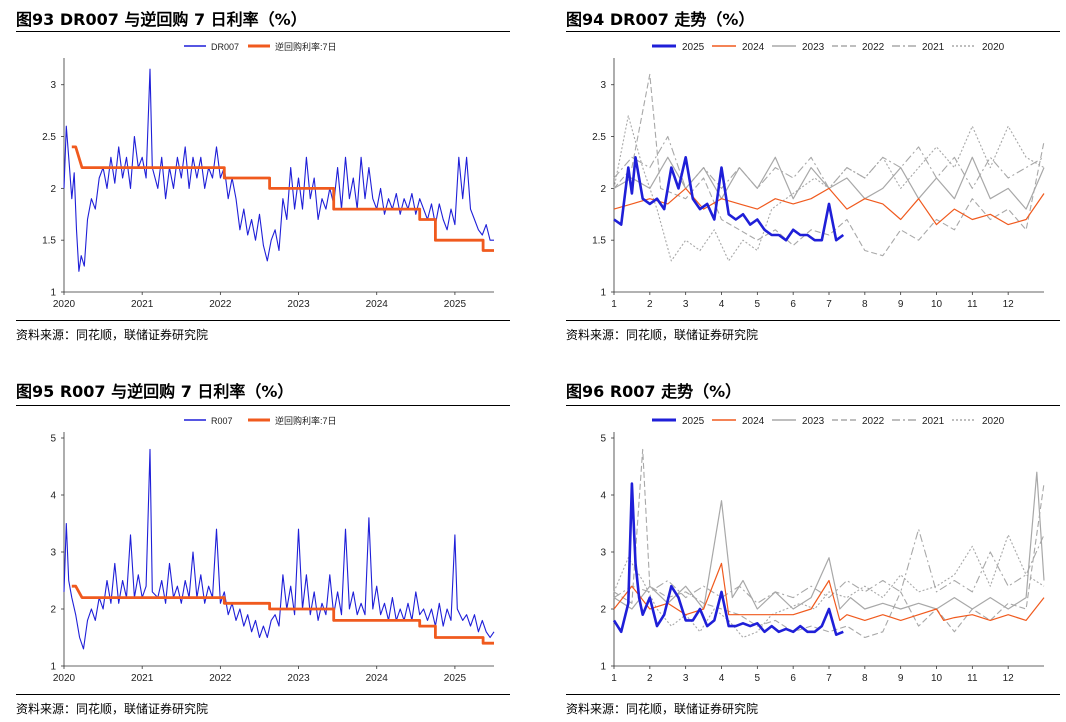  What do you see at coordinates (279, 549) in the screenshot?
I see `series-line-R007` at bounding box center [279, 549].